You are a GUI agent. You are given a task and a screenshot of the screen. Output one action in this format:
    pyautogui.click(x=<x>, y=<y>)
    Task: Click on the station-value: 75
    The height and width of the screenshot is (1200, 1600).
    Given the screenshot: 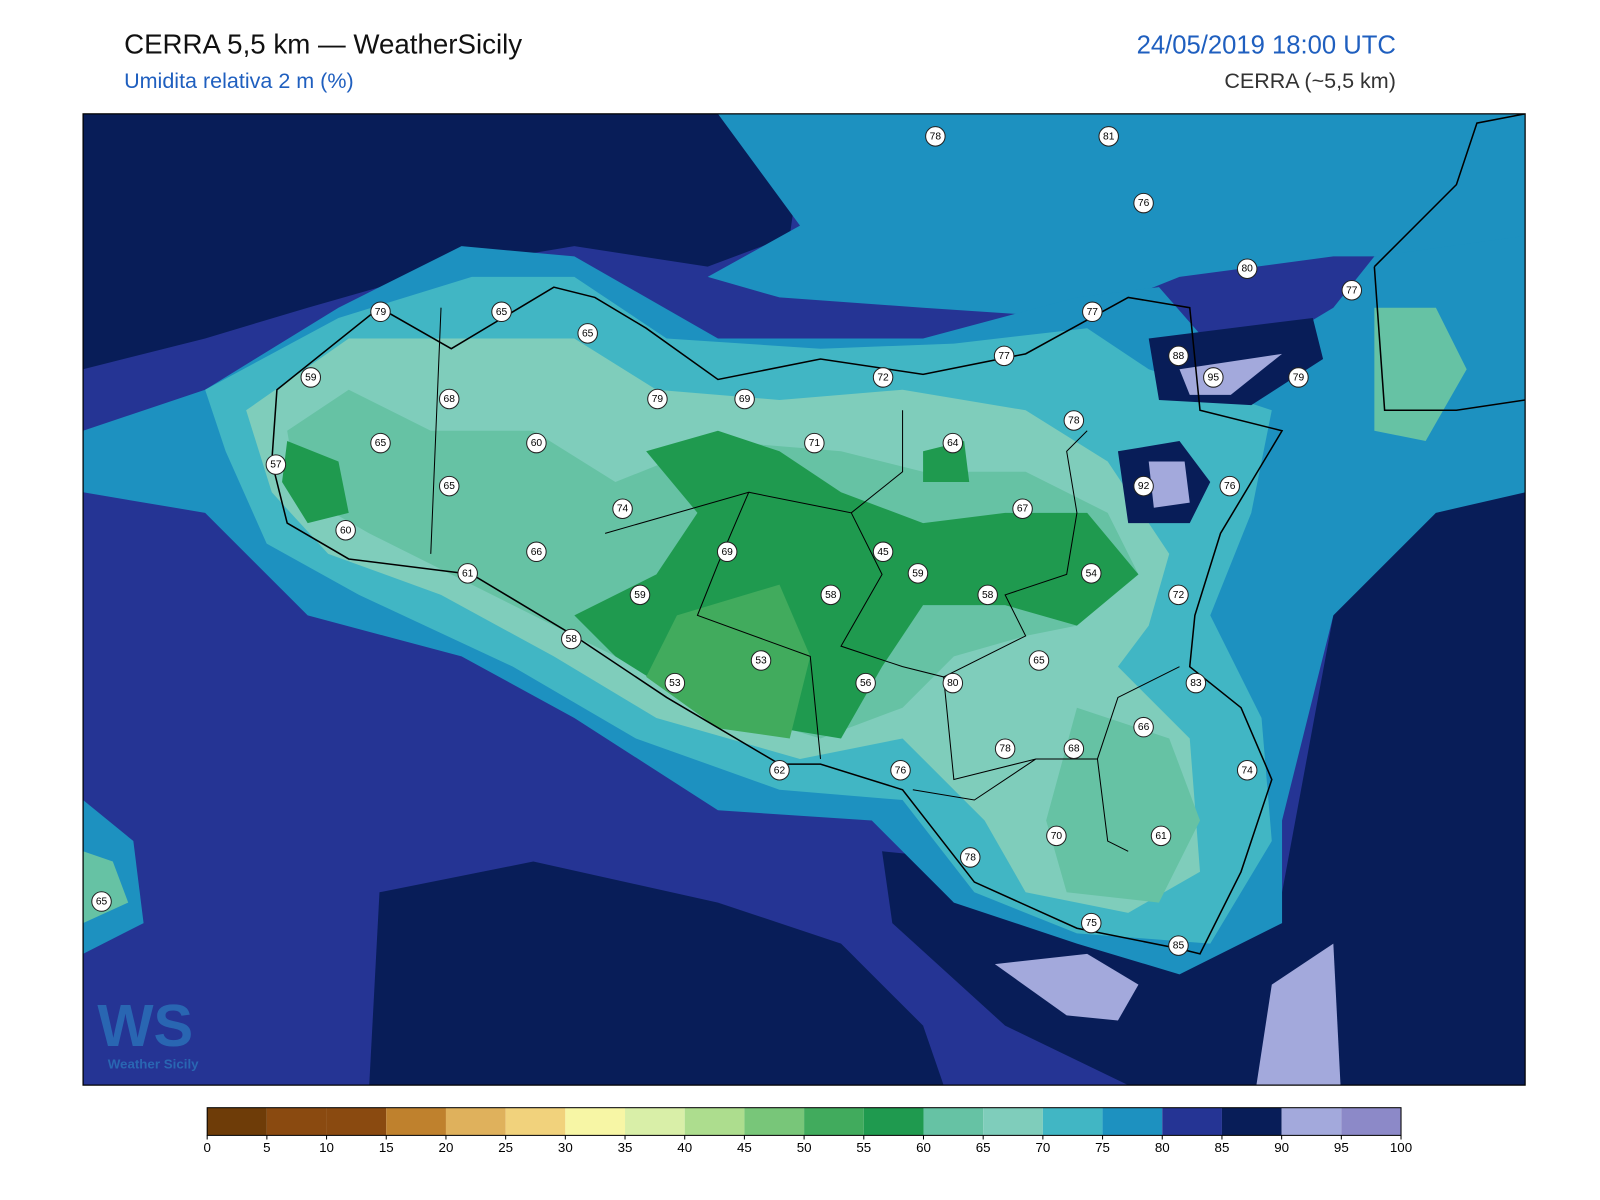 What is the action you would take?
    pyautogui.click(x=1092, y=923)
    